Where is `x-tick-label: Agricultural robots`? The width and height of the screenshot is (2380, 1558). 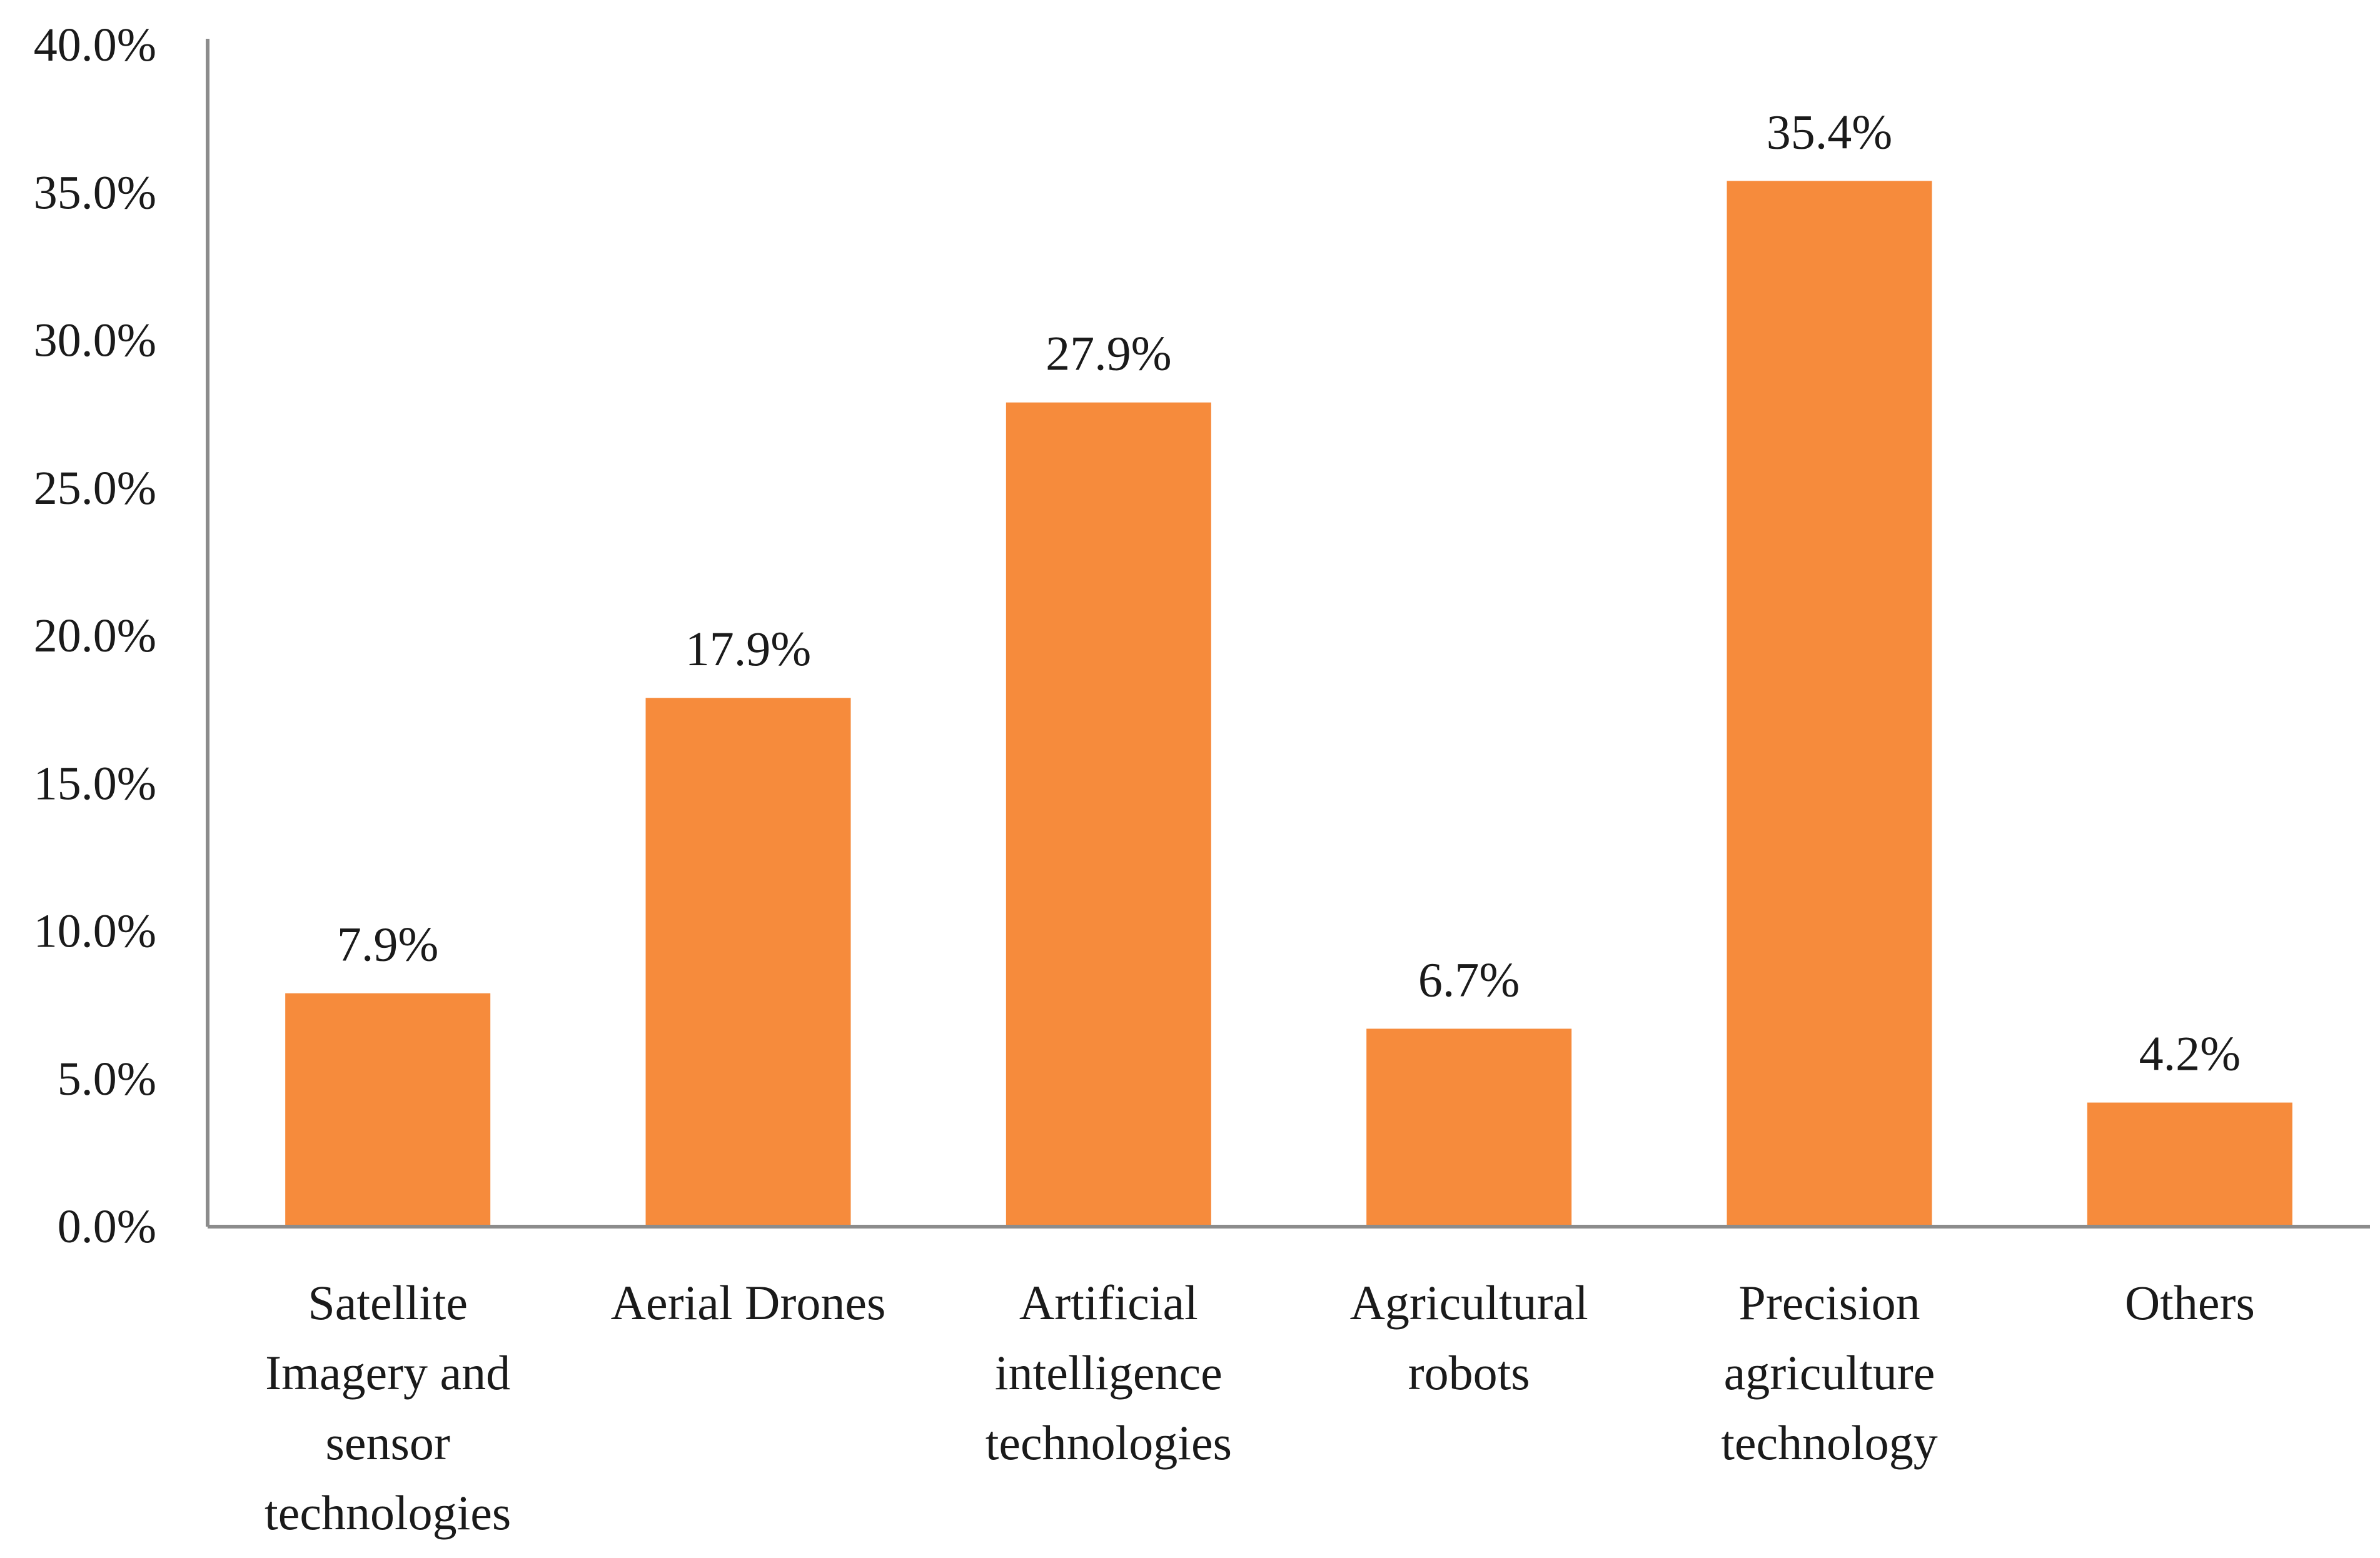 x-tick-label: Agricultural robots is located at coordinates (1469, 1337).